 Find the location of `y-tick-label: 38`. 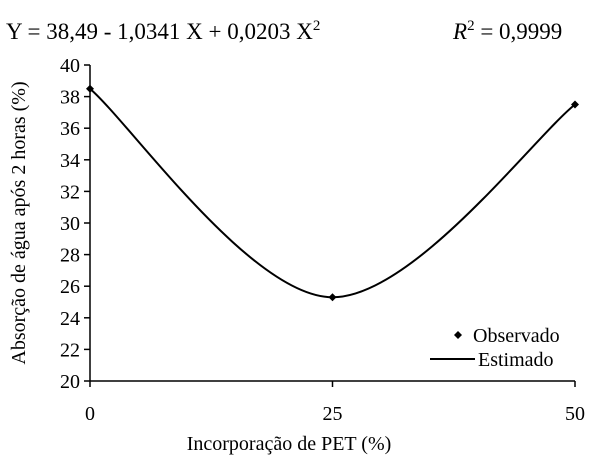

y-tick-label: 38 is located at coordinates (70, 98).